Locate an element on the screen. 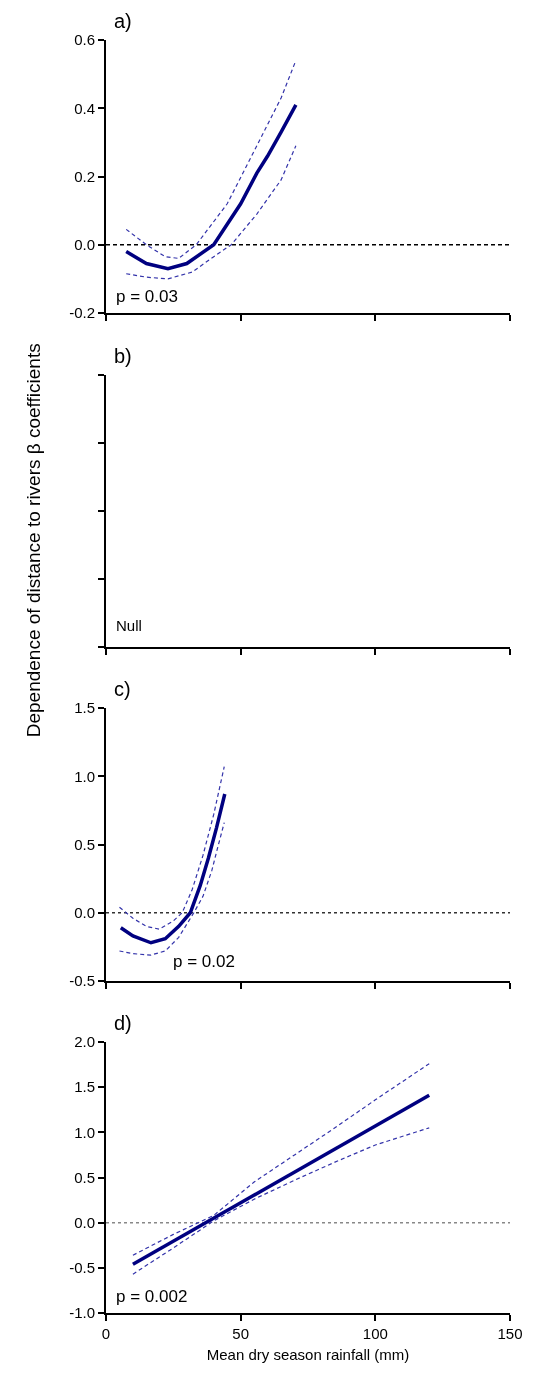  text: Dependence of distance to rivers β coefficients is located at coordinates (34, 540).